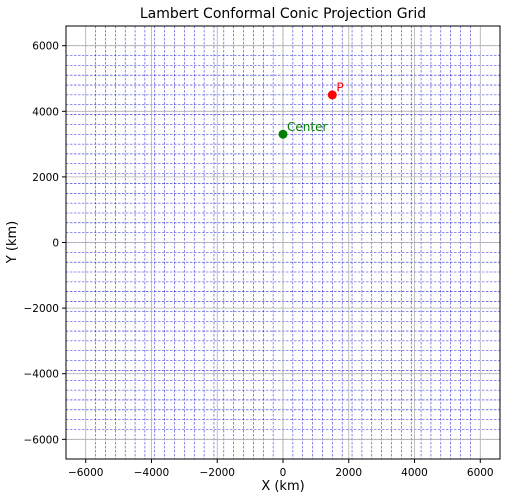 This screenshot has height=500, width=507. What do you see at coordinates (480, 473) in the screenshot?
I see `x-tick-label: 6000` at bounding box center [480, 473].